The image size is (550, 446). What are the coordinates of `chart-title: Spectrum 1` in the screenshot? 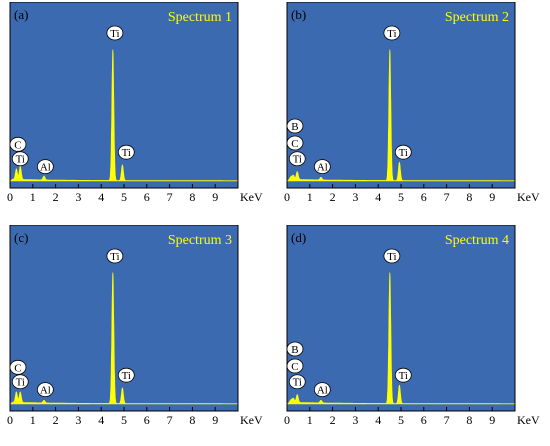 It's located at (200, 17).